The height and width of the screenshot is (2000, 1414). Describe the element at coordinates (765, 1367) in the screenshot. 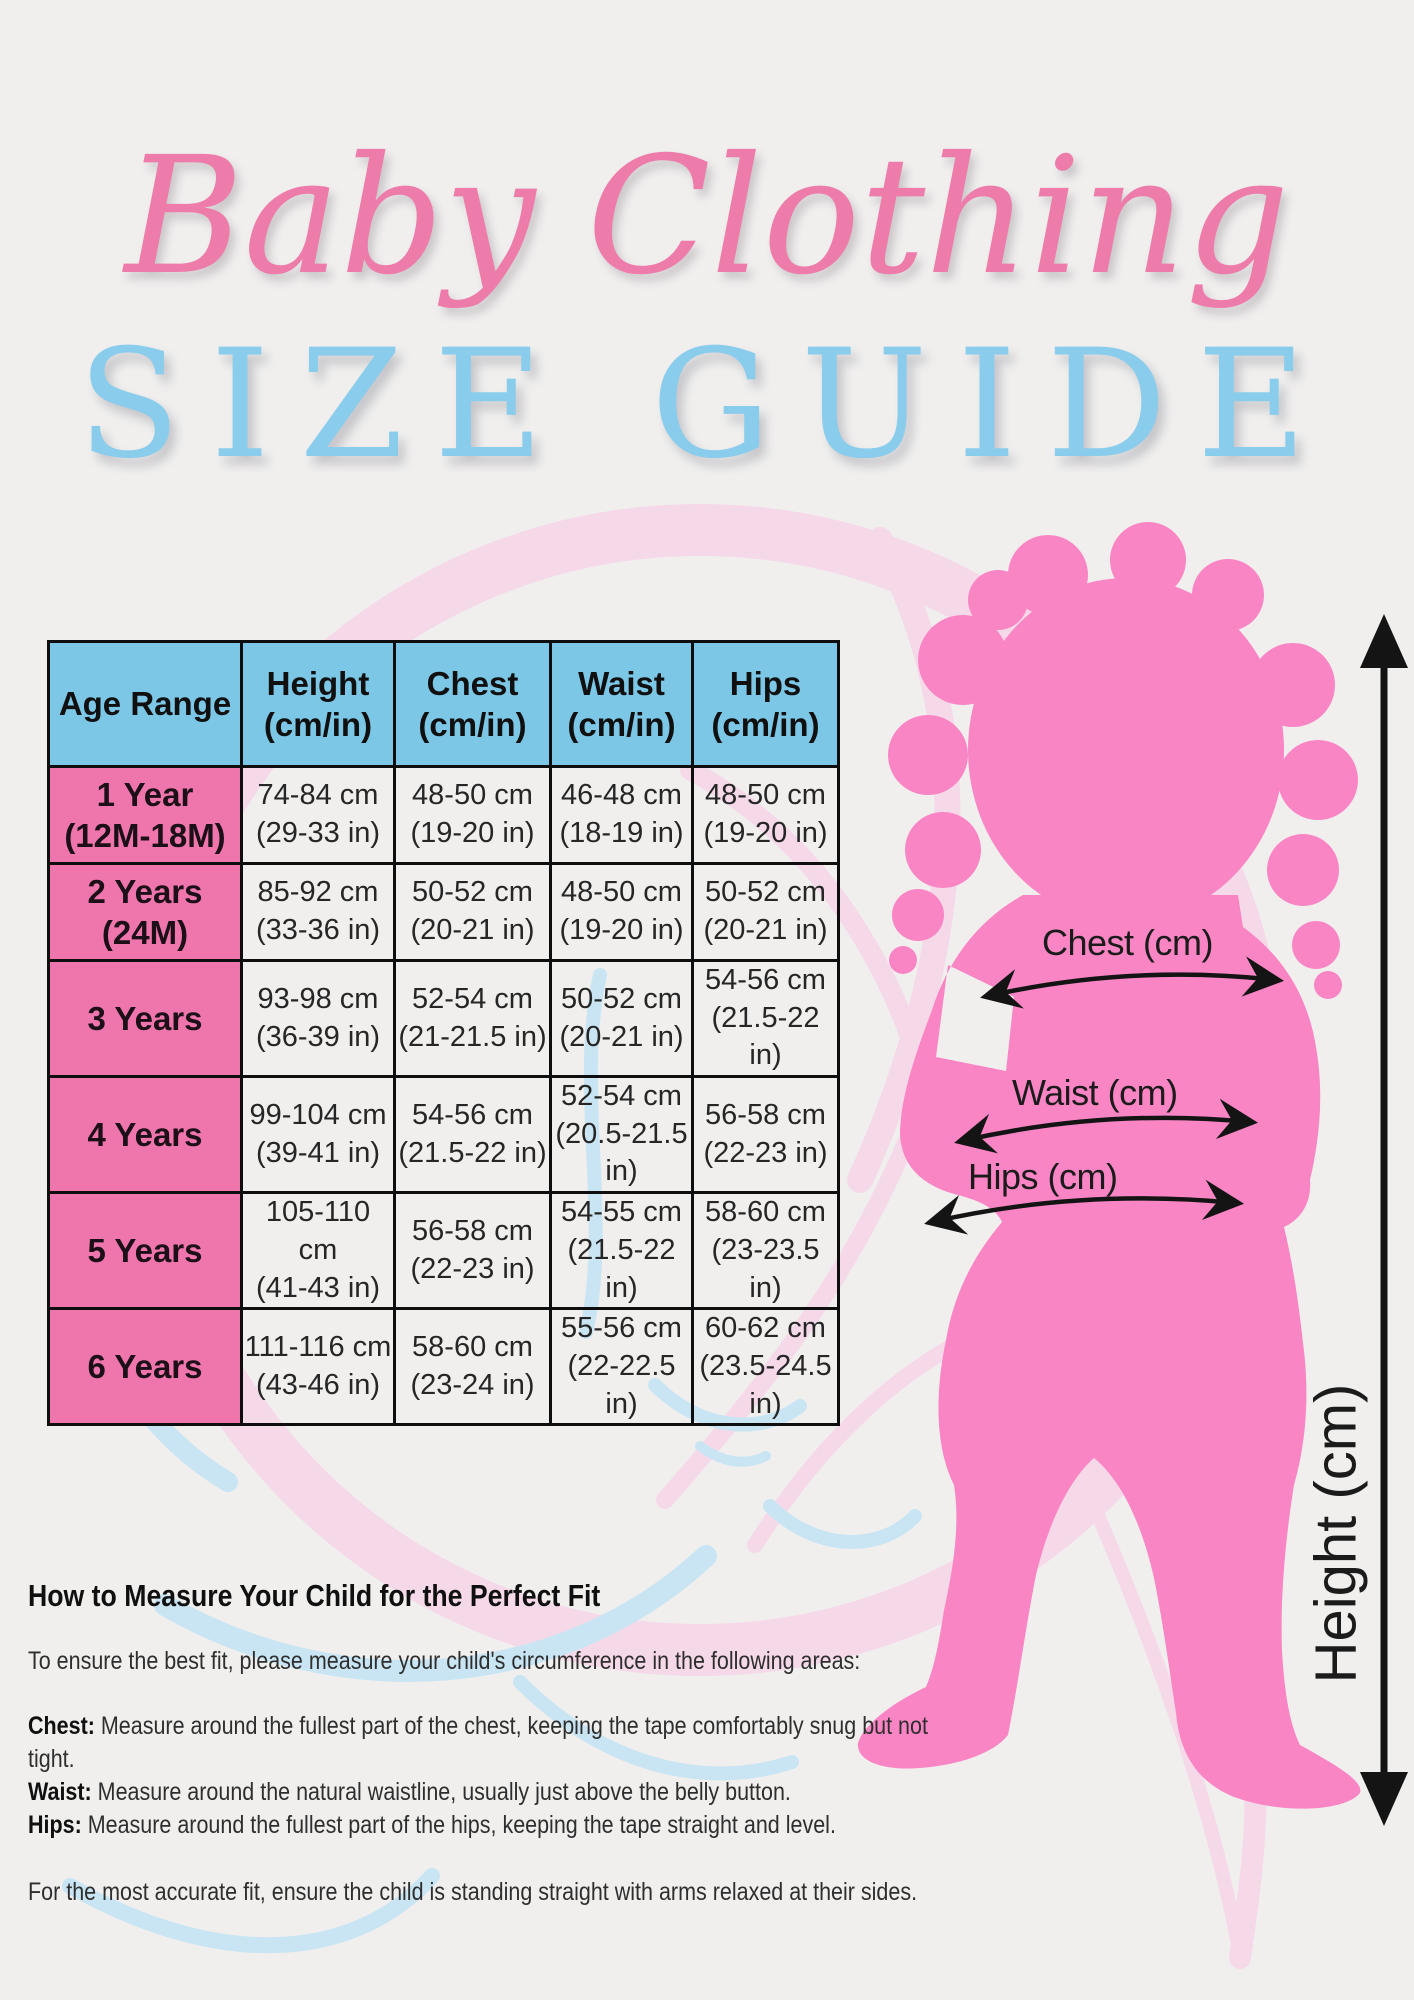

I see `hips-cell: 60-62 cm (23.5-24.5 in)` at that location.